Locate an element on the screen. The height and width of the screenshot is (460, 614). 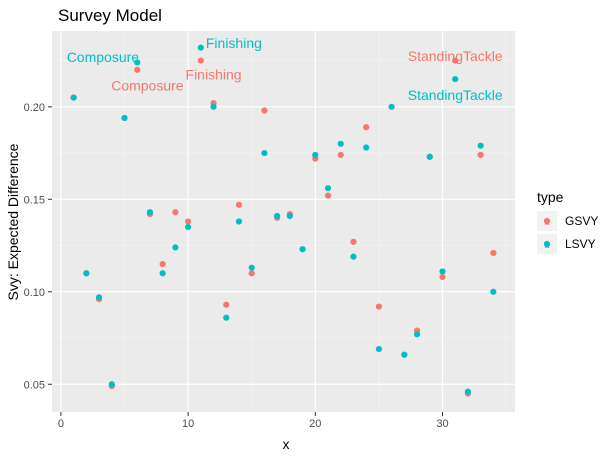
x-axis: 0 10 20 30 is located at coordinates (253, 421).